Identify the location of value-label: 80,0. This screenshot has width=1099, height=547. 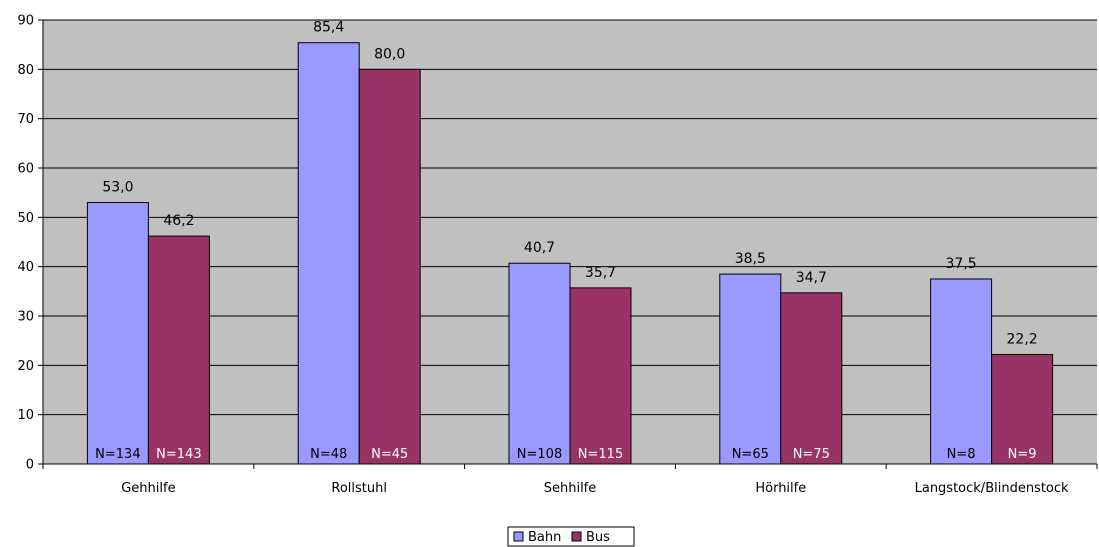
(389, 54).